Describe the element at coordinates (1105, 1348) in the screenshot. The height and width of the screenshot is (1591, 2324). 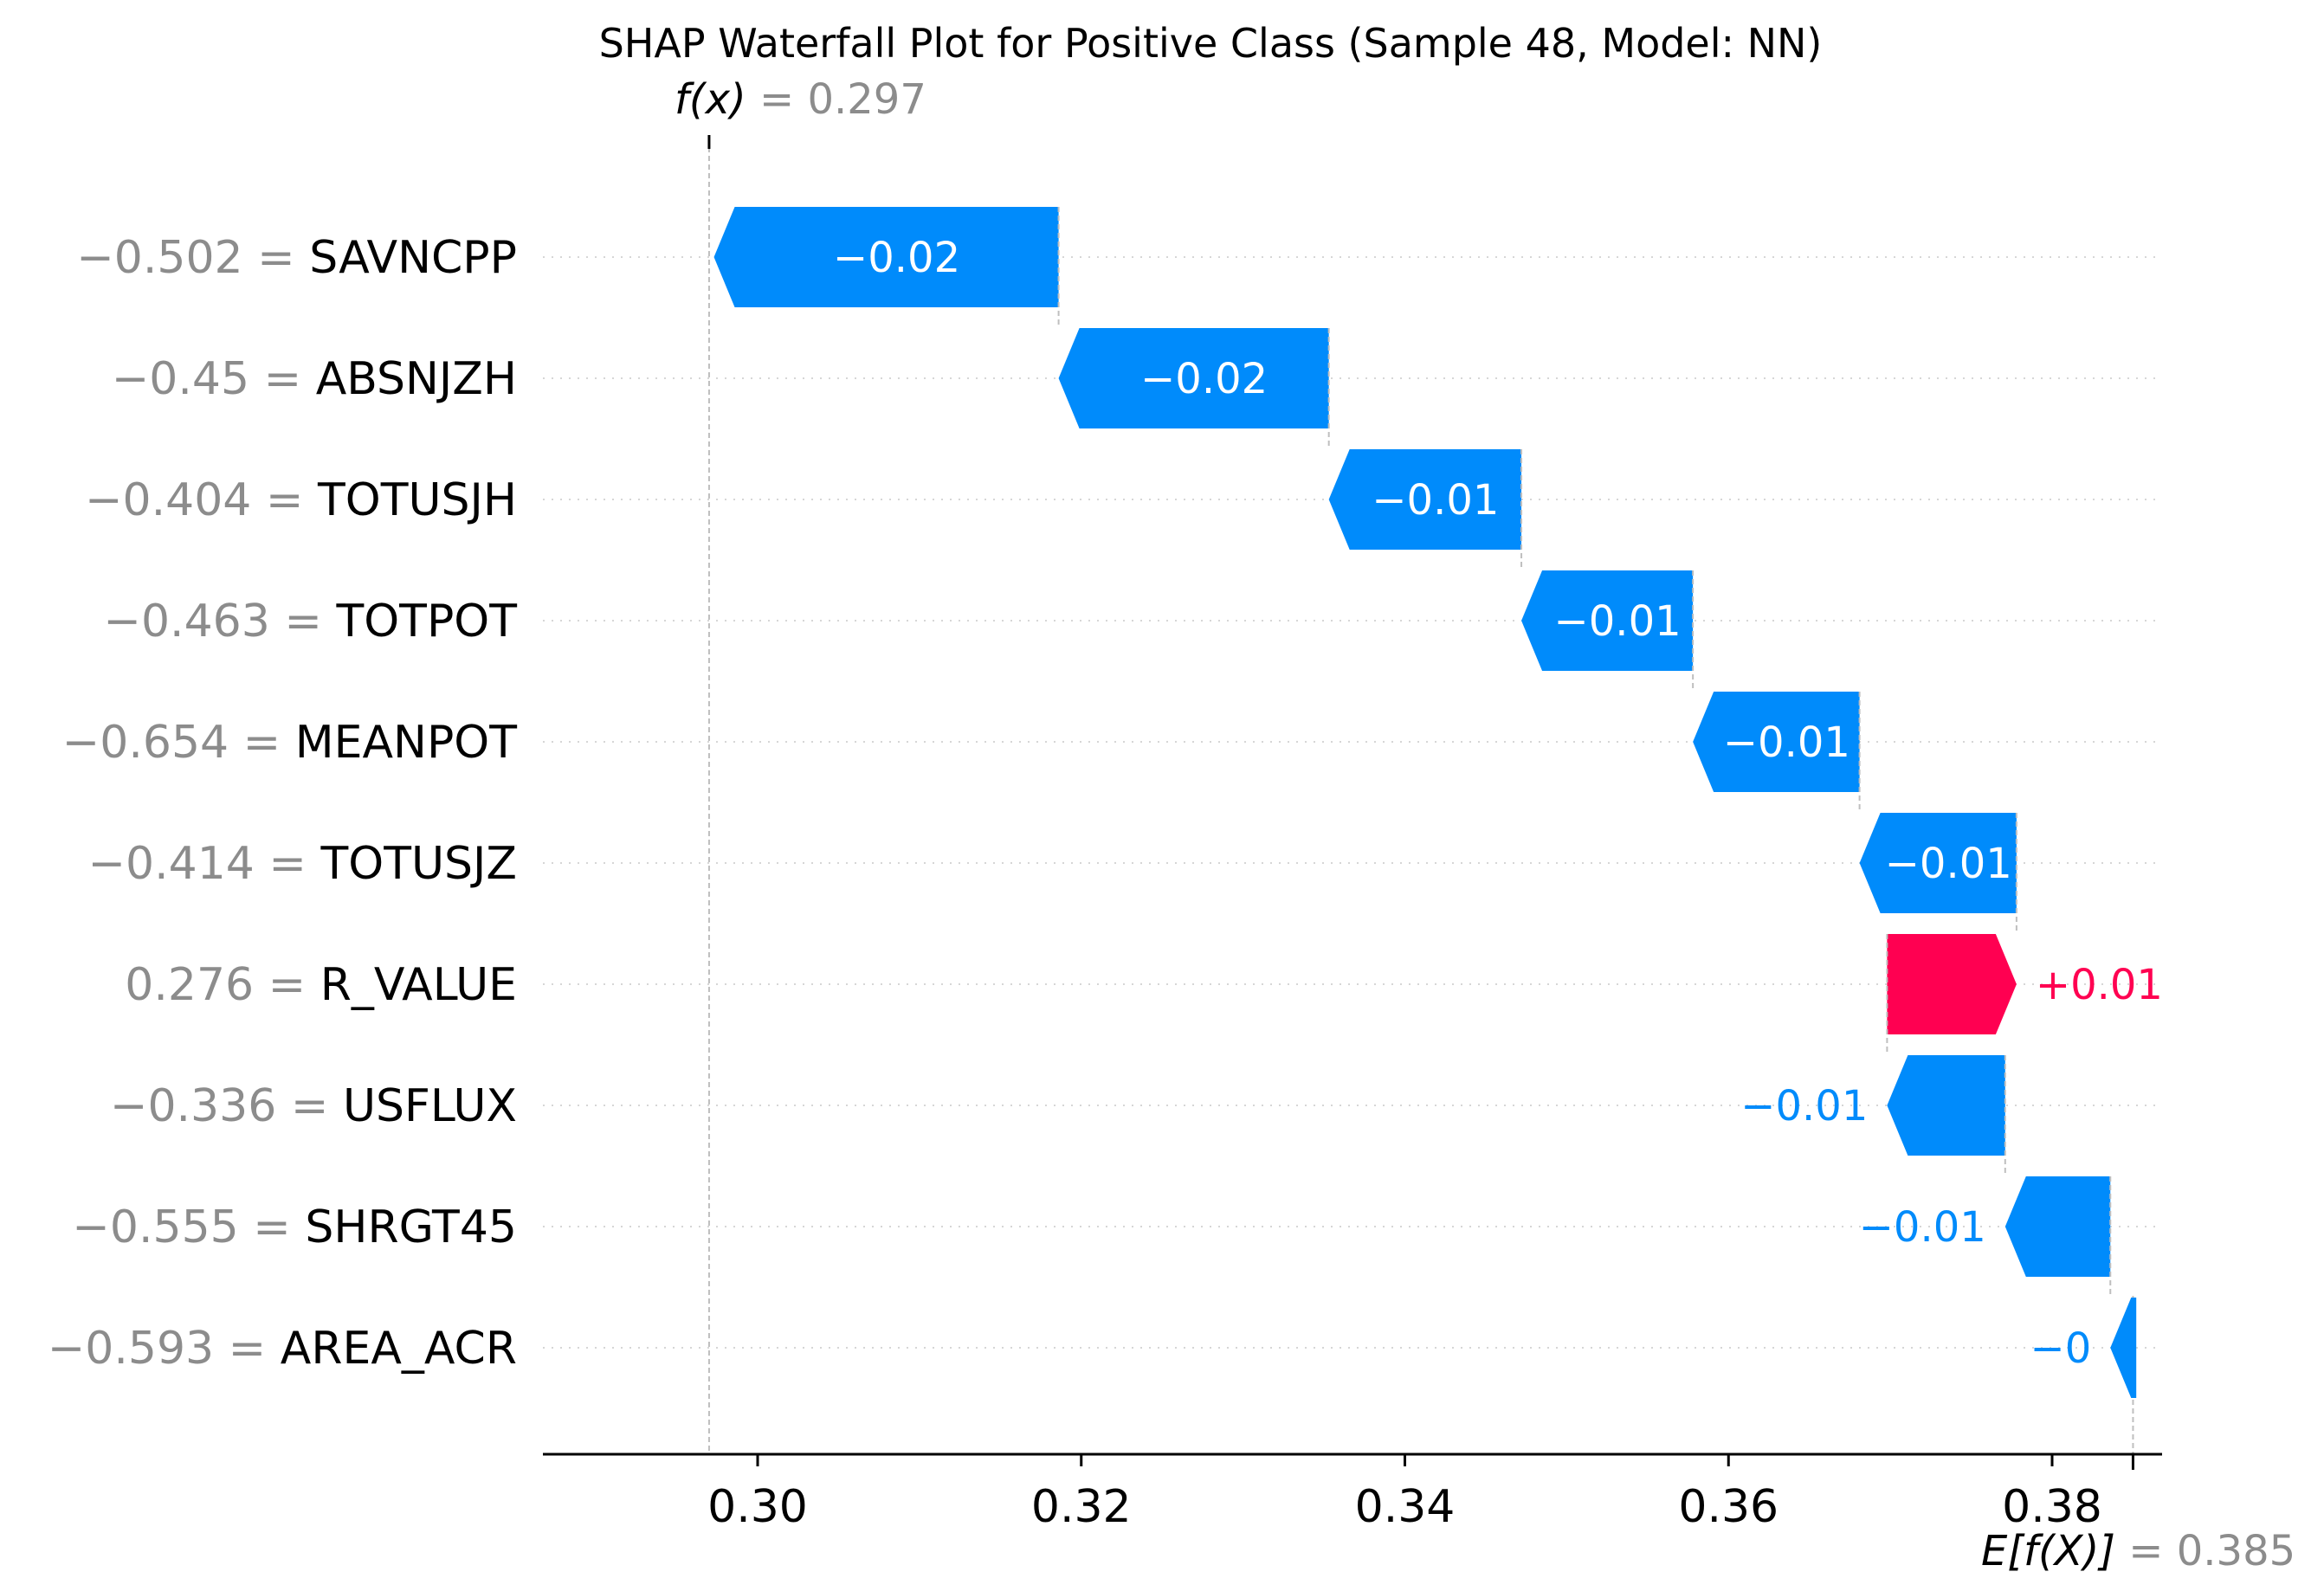
I see `feature-row: −0.593 = AREA_ACR −0` at that location.